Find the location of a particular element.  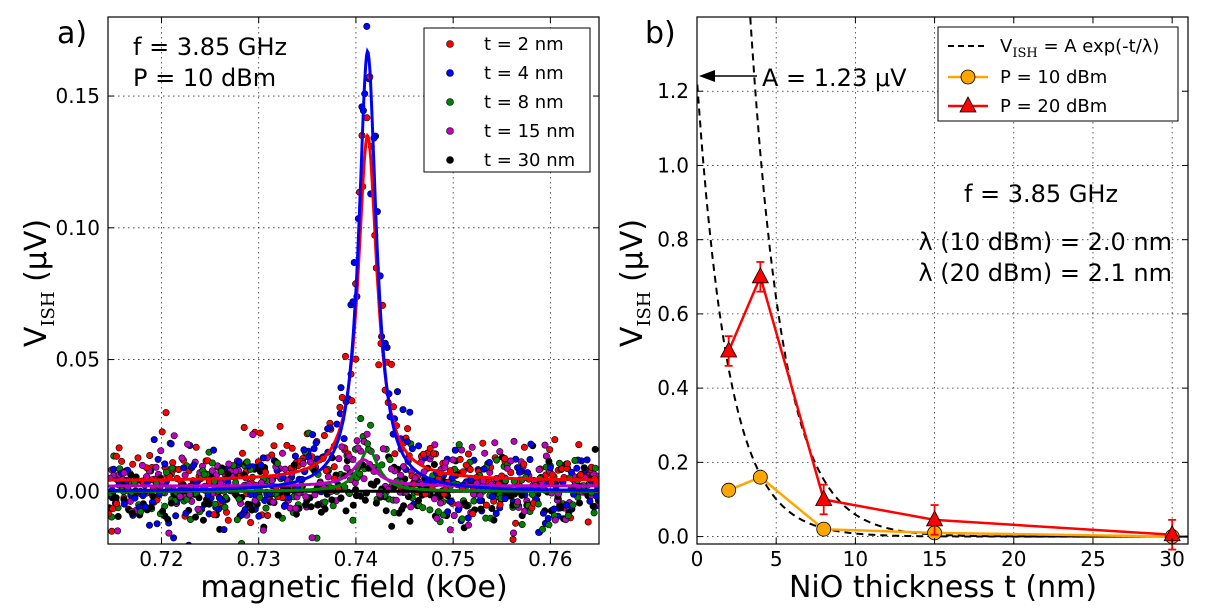

panel-b-x-tick-label: 20 is located at coordinates (1013, 559).